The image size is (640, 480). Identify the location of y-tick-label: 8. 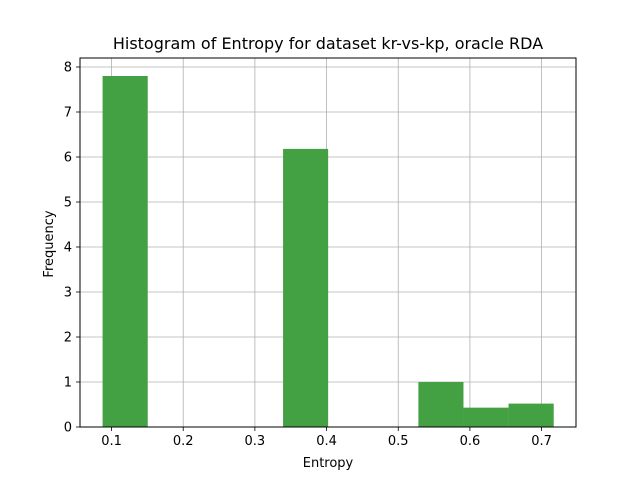
(68, 68).